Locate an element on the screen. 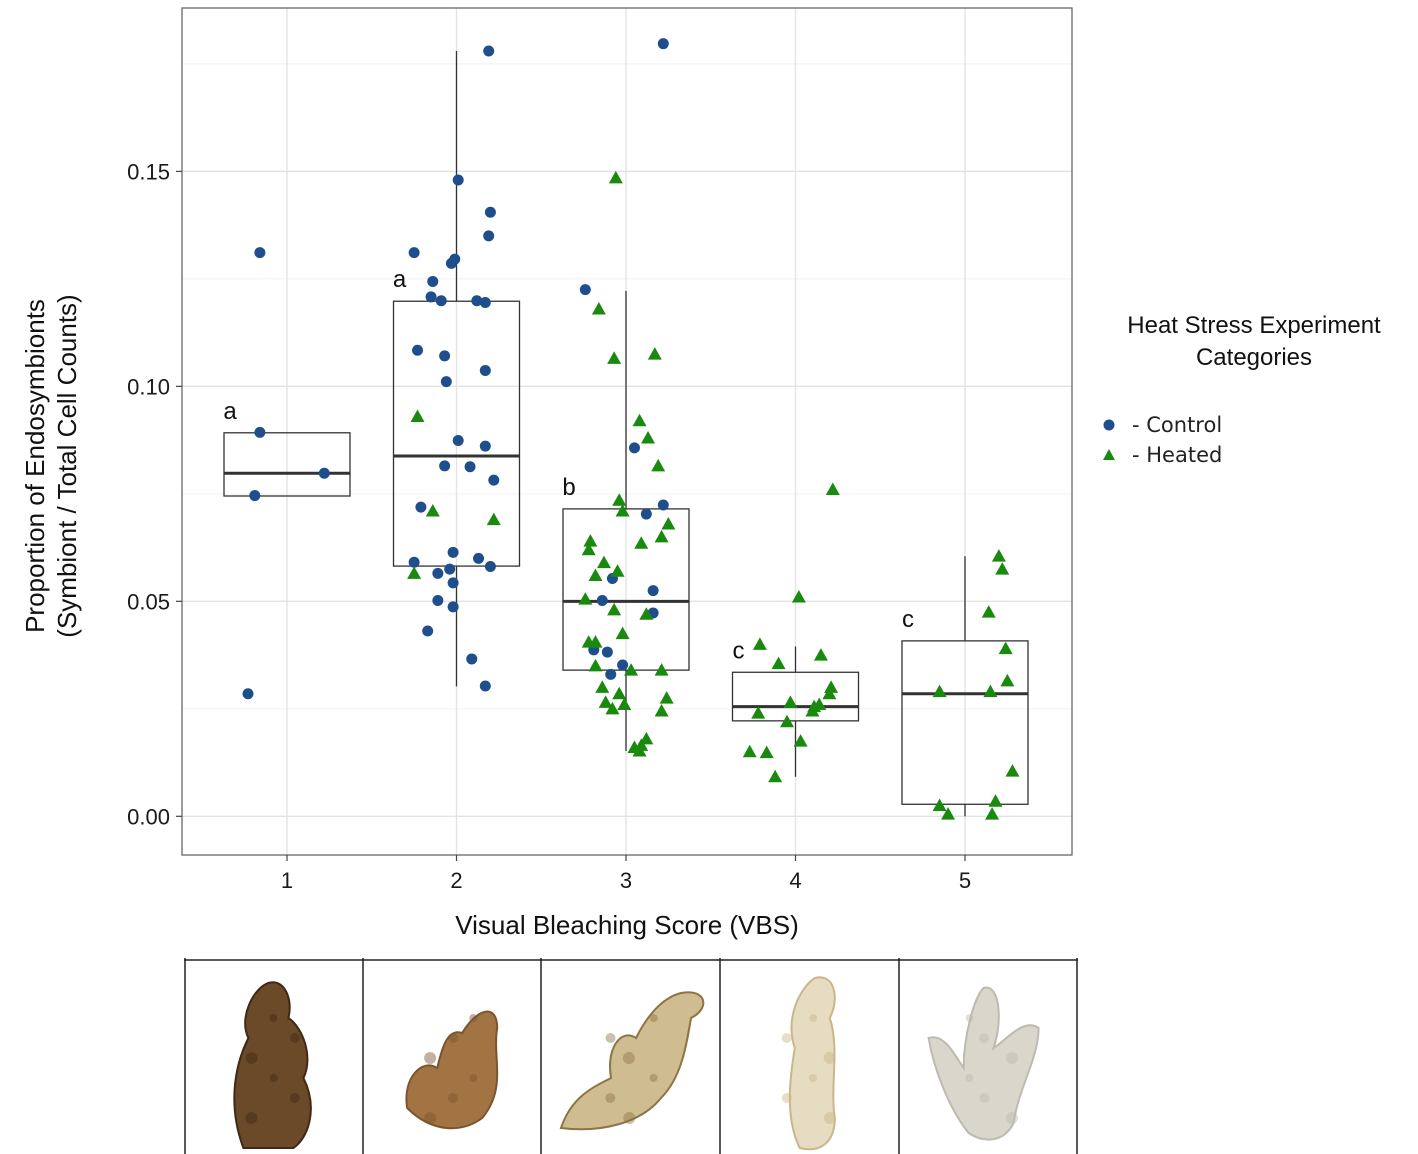 The image size is (1418, 1154). coral-illustrations is located at coordinates (636, 1063).